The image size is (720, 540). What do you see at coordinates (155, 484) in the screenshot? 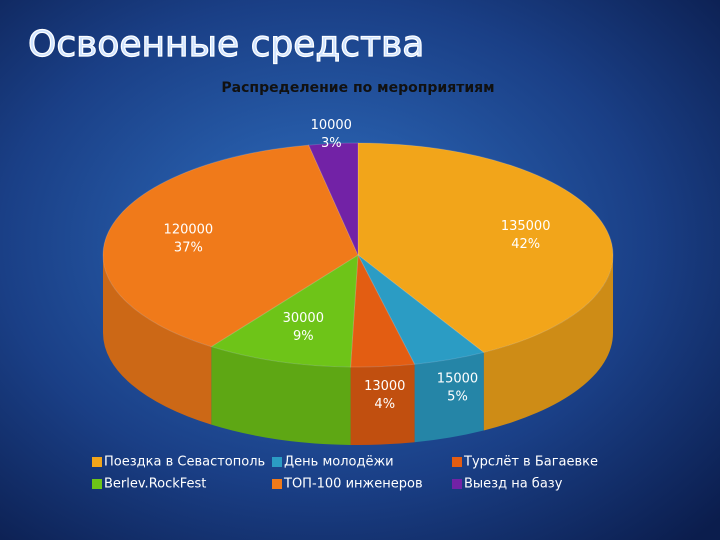
I see `legend-label: Berlev.RockFest` at bounding box center [155, 484].